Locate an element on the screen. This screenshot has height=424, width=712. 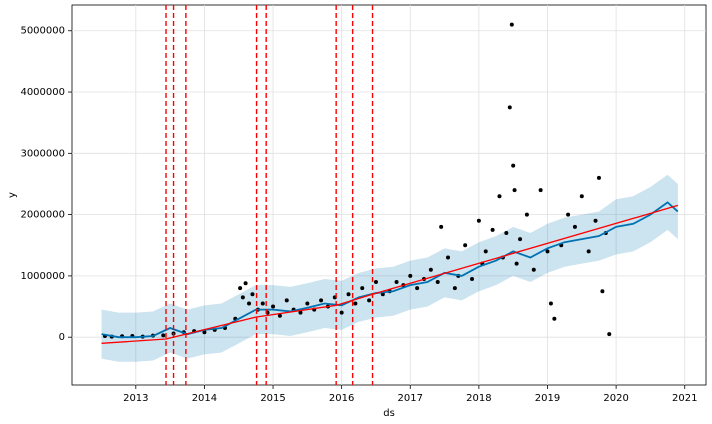
x-tick-label: 2021 is located at coordinates (684, 398).